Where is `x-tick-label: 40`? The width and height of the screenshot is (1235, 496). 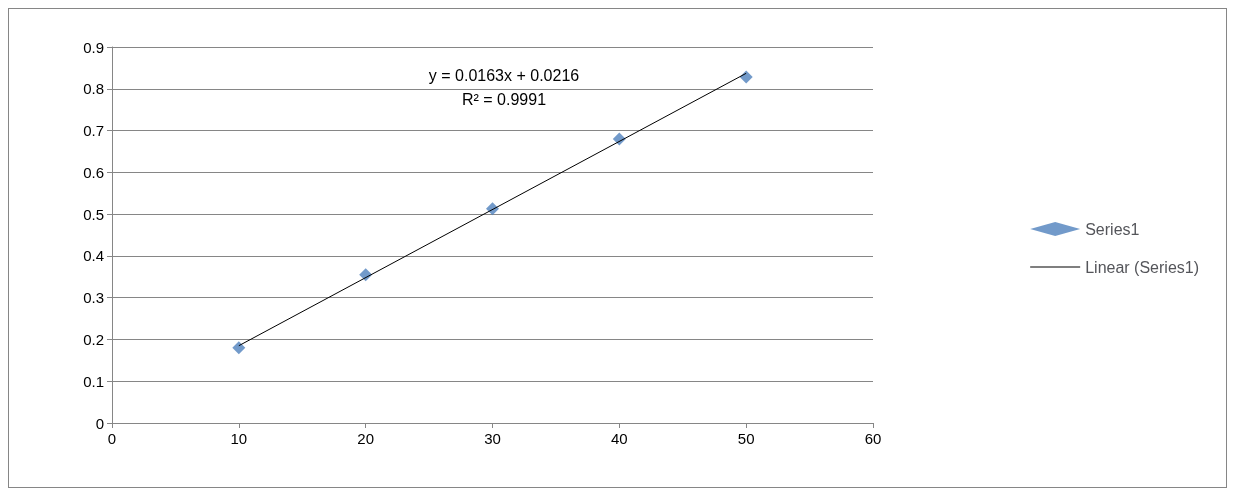 x-tick-label: 40 is located at coordinates (619, 438).